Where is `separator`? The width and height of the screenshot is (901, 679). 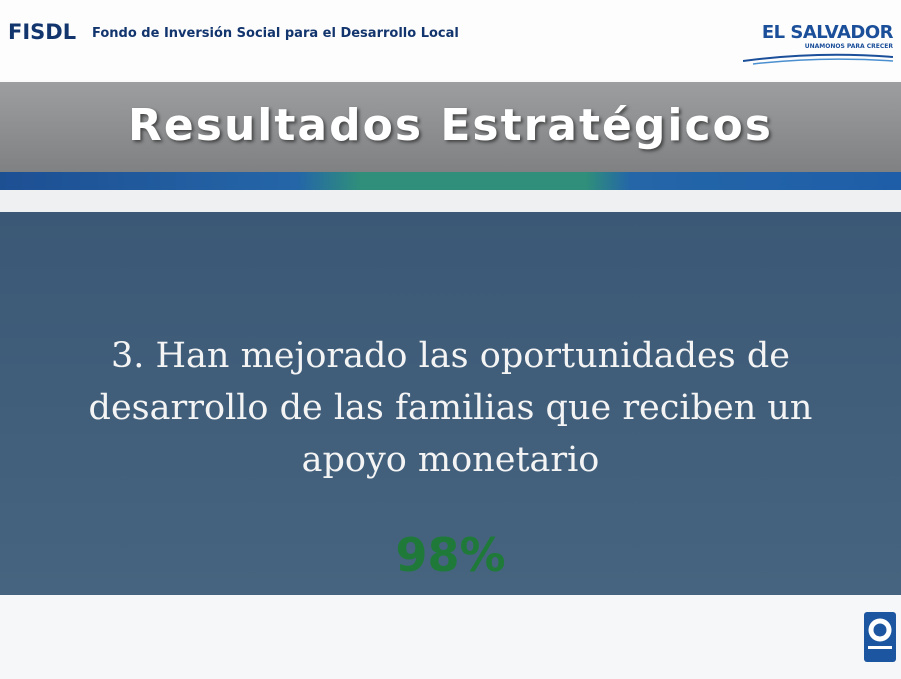
separator is located at coordinates (450, 201).